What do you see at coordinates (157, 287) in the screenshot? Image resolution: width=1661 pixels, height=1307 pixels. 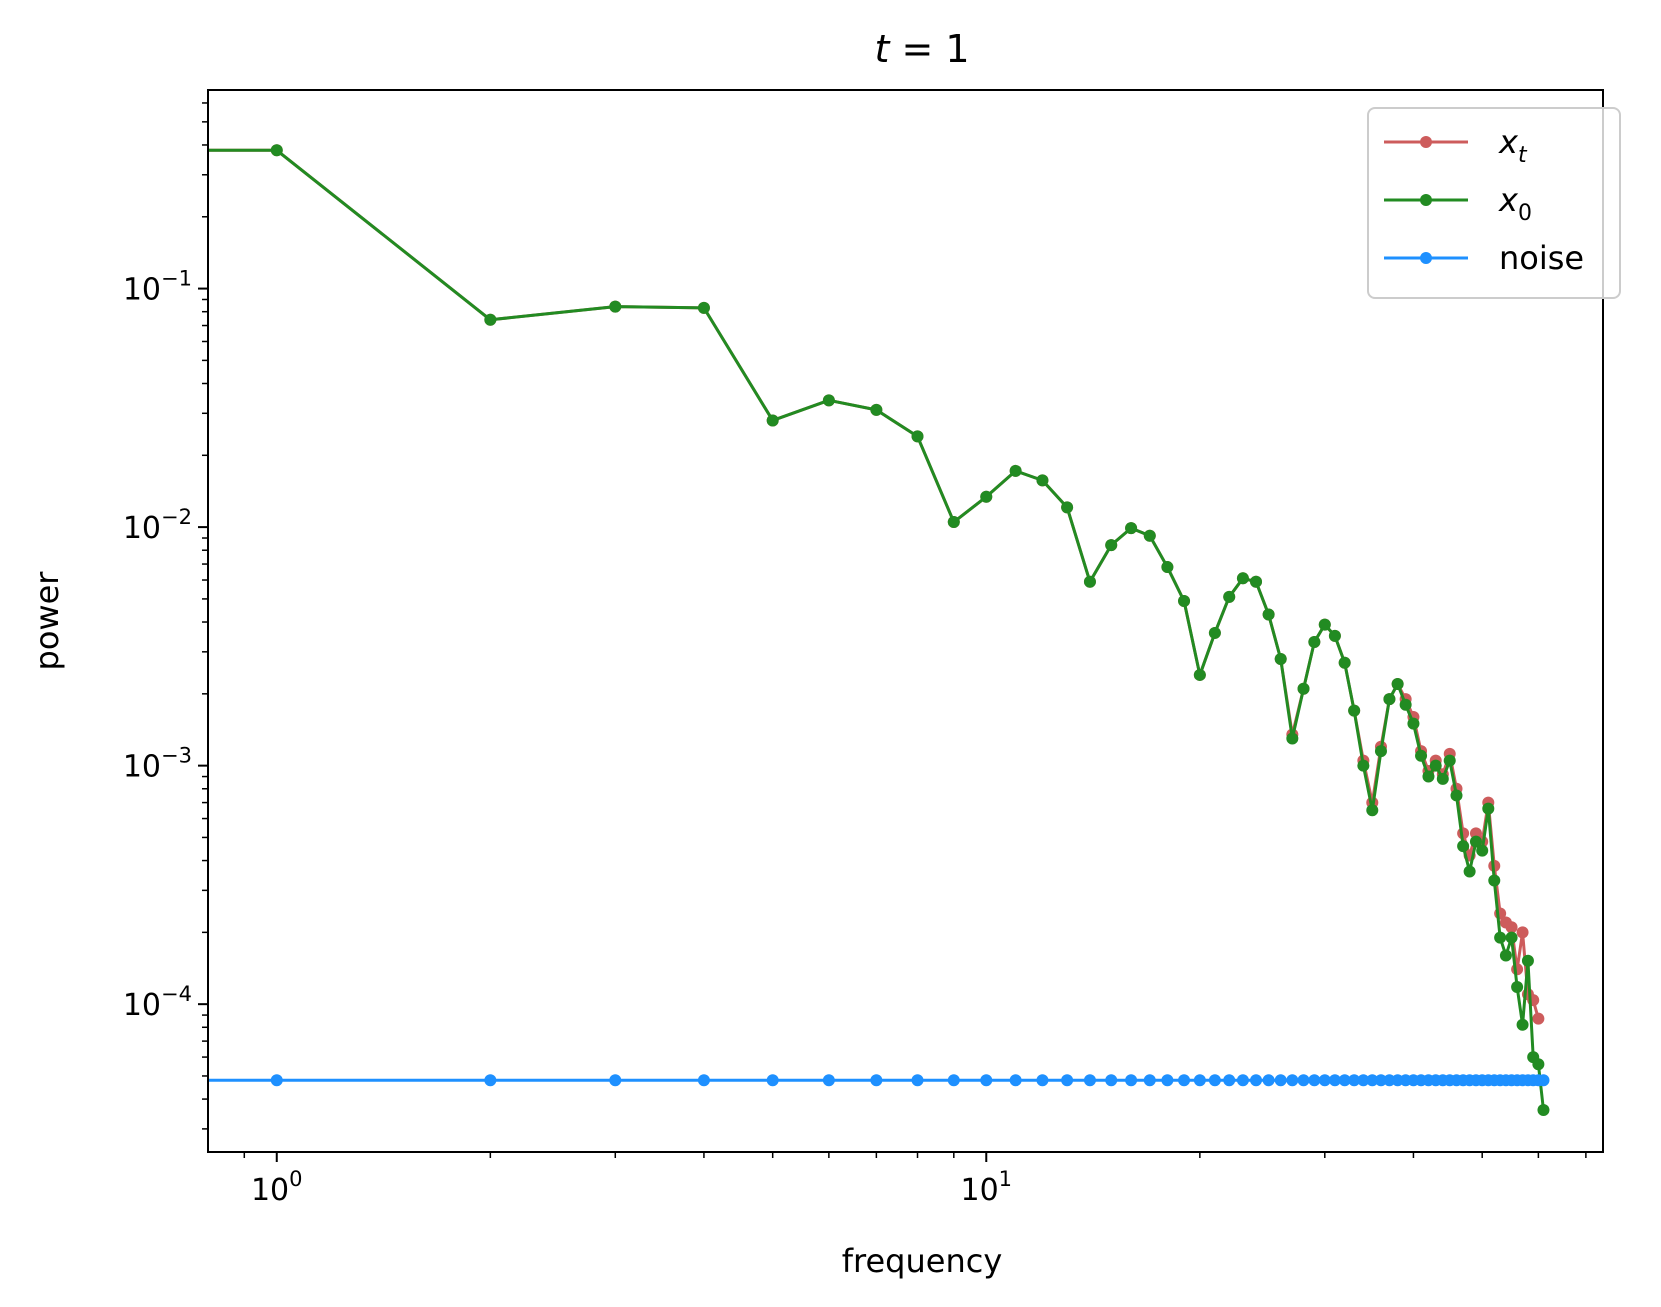 I see `y-tick-label: 10⁻¹` at bounding box center [157, 287].